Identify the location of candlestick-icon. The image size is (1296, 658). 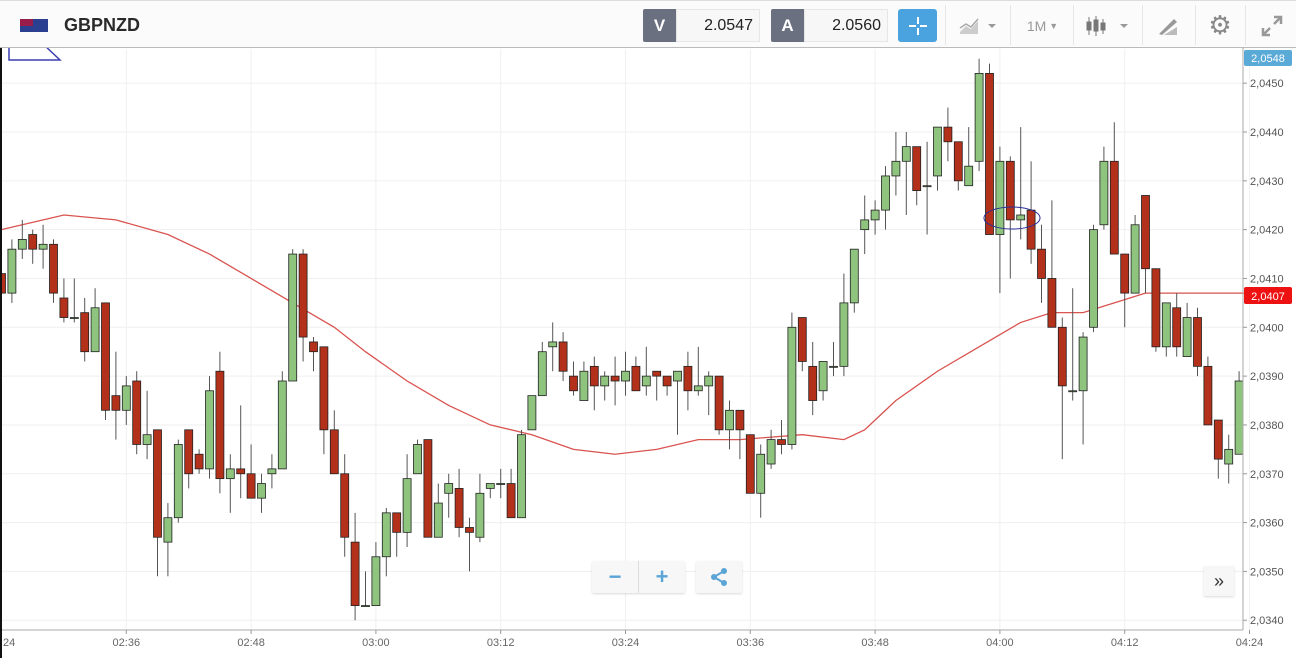
(1107, 25).